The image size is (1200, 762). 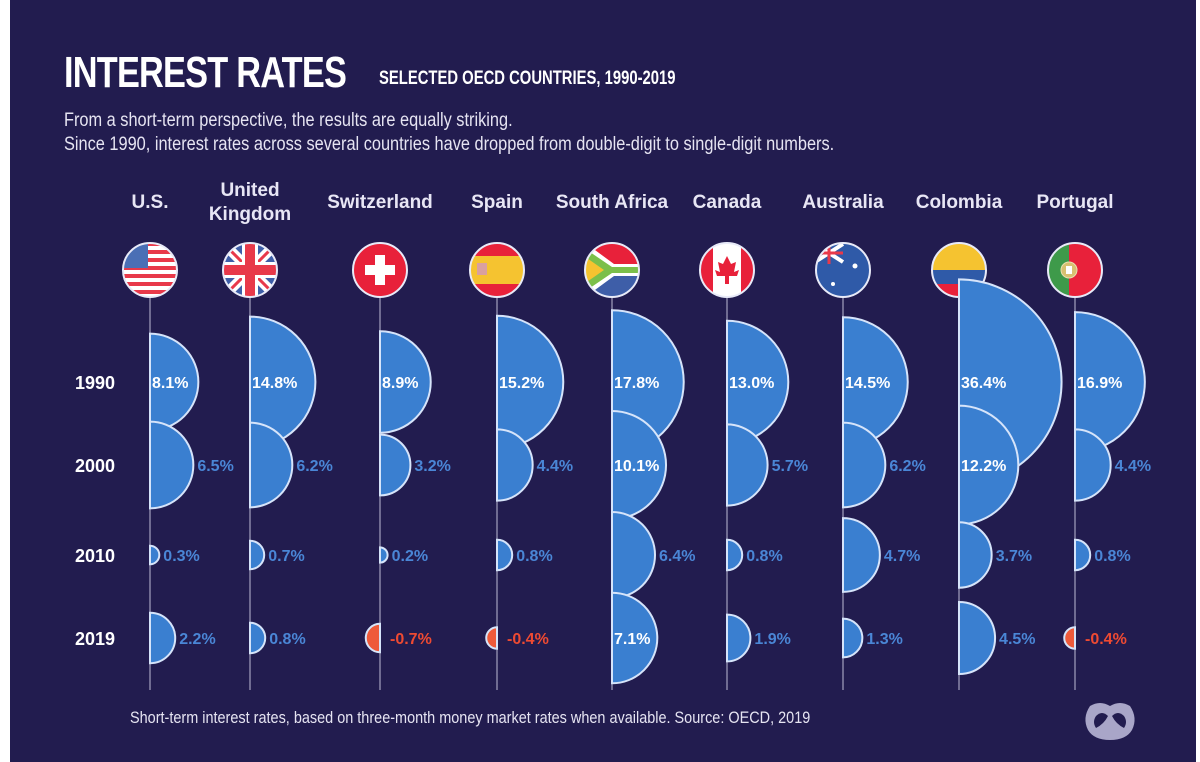 What do you see at coordinates (977, 638) in the screenshot?
I see `bubble-colombia-2019` at bounding box center [977, 638].